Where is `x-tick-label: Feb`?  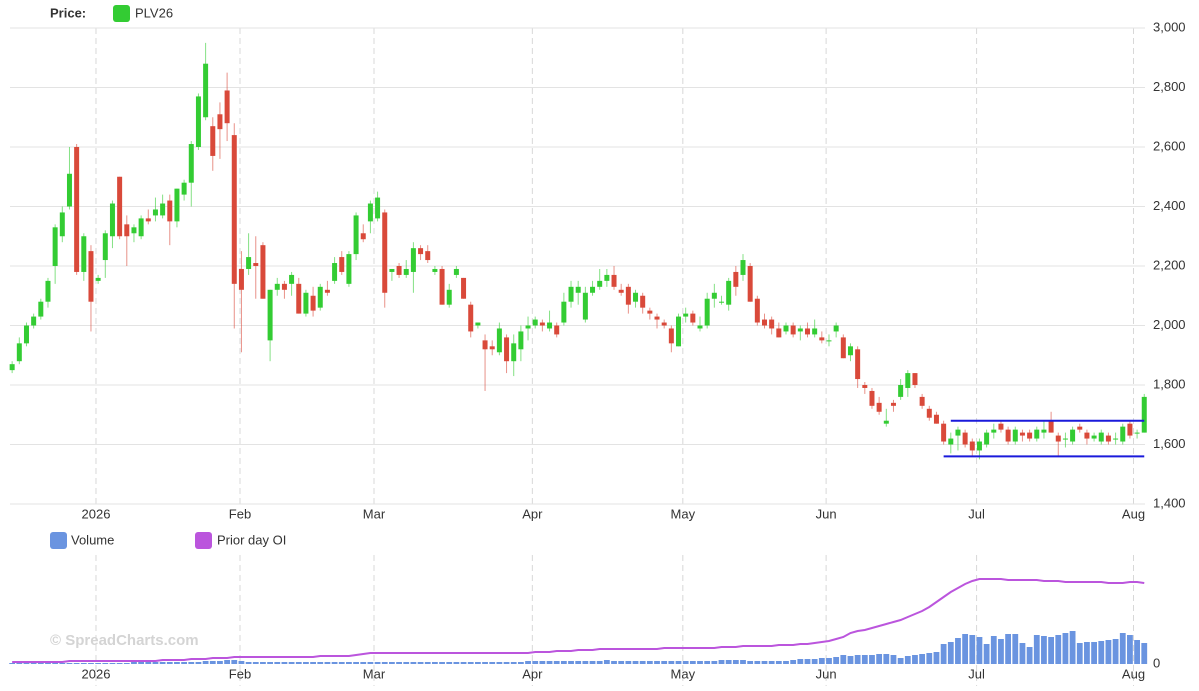
x-tick-label: Feb is located at coordinates (240, 513).